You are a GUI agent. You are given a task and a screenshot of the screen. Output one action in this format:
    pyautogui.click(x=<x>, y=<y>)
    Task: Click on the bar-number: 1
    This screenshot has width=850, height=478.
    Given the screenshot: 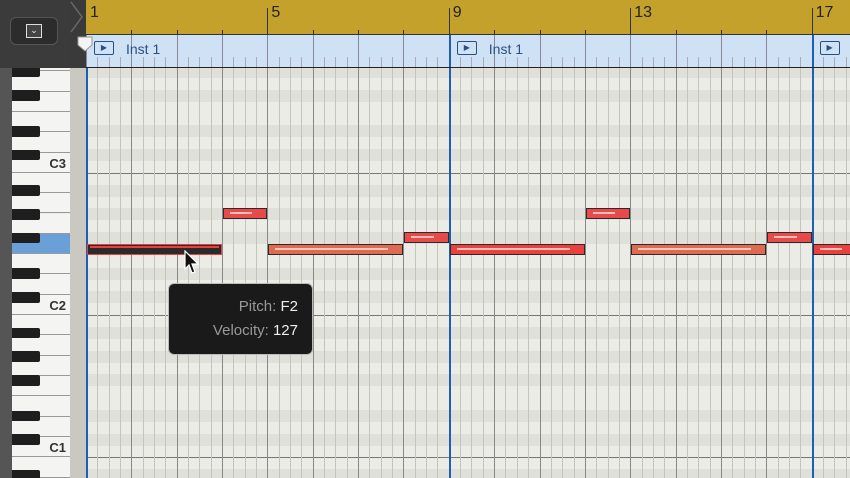 What is the action you would take?
    pyautogui.click(x=94, y=12)
    